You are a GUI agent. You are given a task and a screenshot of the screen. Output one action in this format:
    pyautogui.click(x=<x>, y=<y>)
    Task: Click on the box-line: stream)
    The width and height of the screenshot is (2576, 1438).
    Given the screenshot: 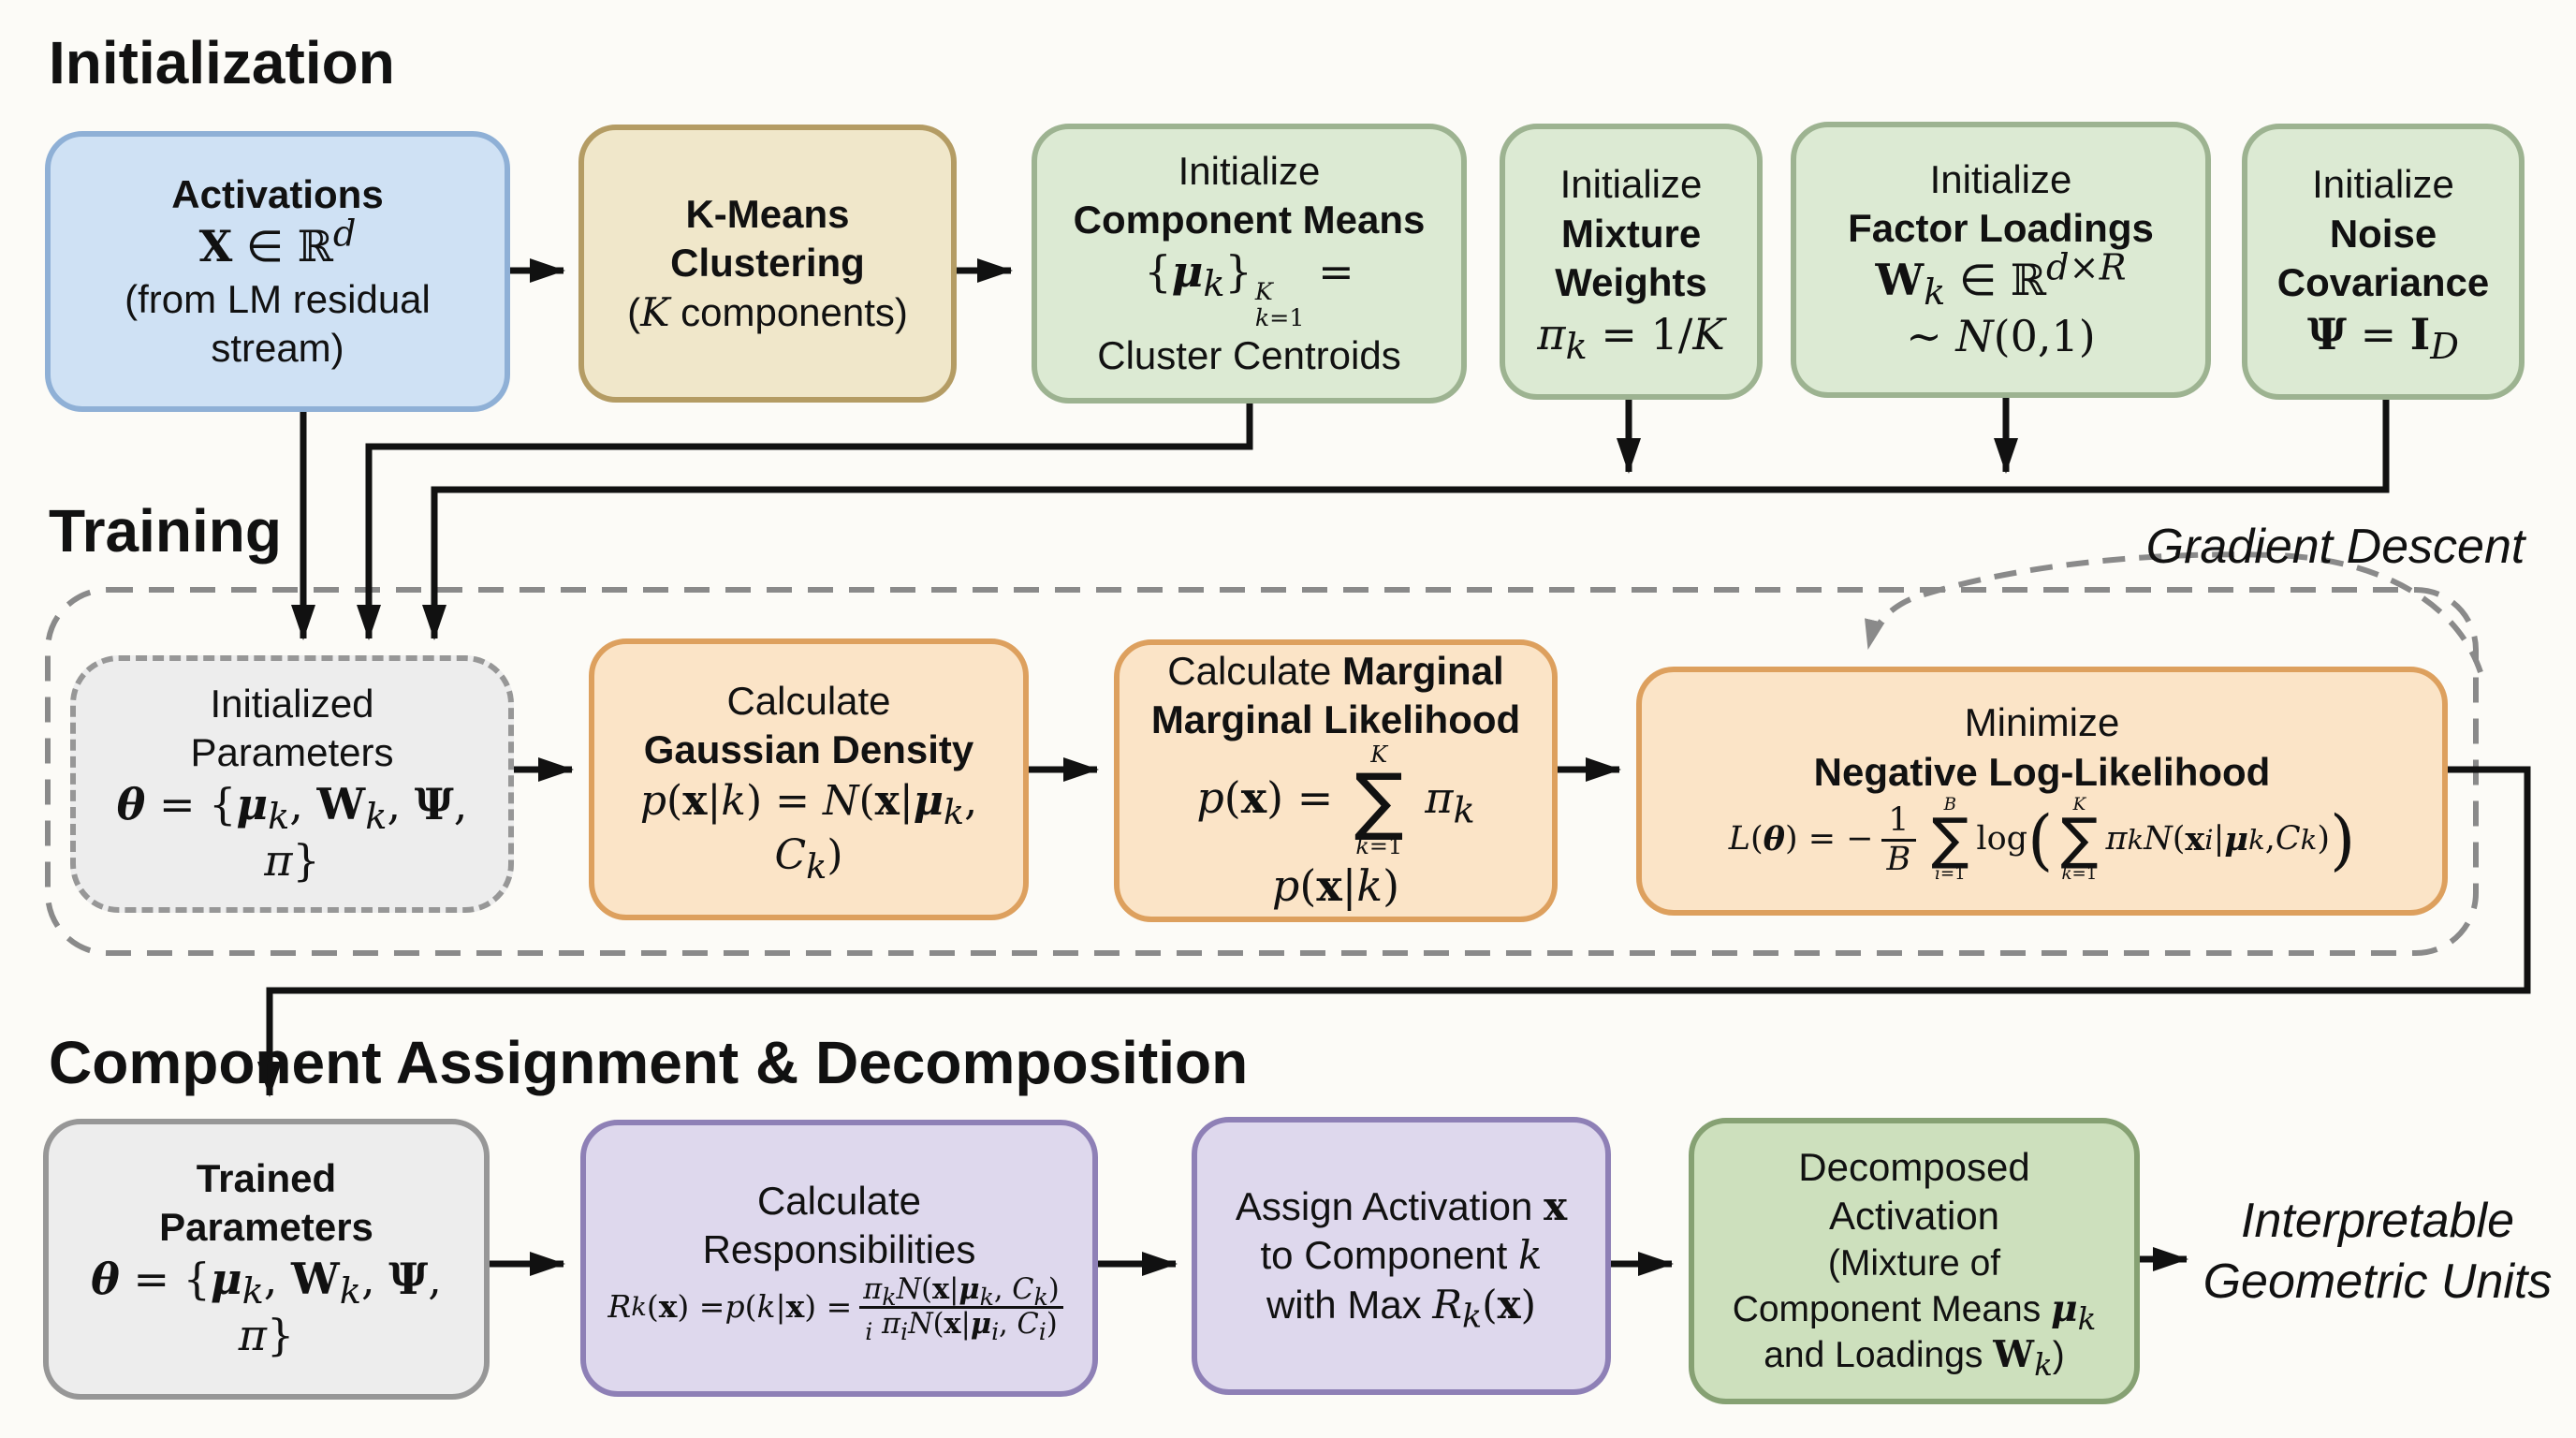 What is the action you would take?
    pyautogui.click(x=277, y=347)
    